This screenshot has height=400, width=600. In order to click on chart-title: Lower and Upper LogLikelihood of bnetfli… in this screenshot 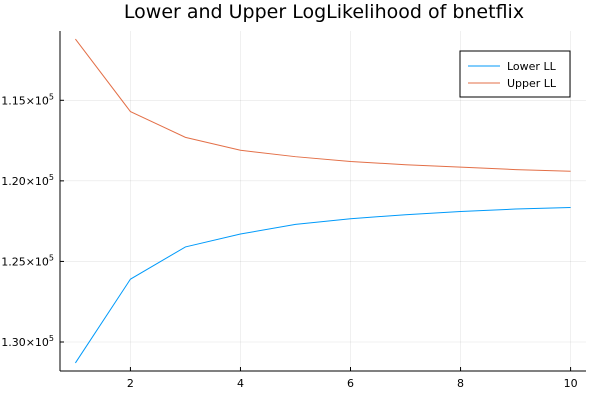, I will do `click(324, 12)`.